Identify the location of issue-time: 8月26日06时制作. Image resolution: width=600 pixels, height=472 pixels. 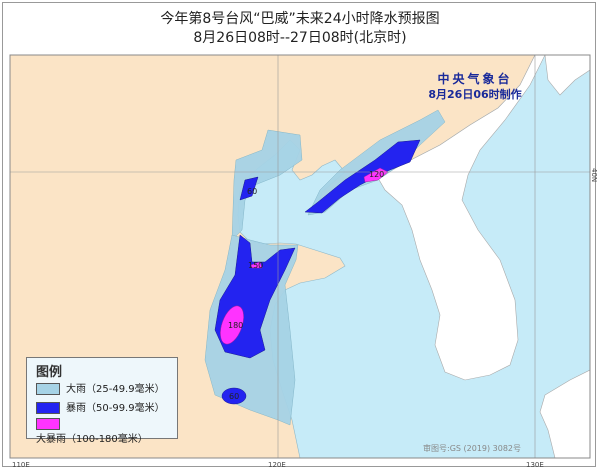
(475, 94).